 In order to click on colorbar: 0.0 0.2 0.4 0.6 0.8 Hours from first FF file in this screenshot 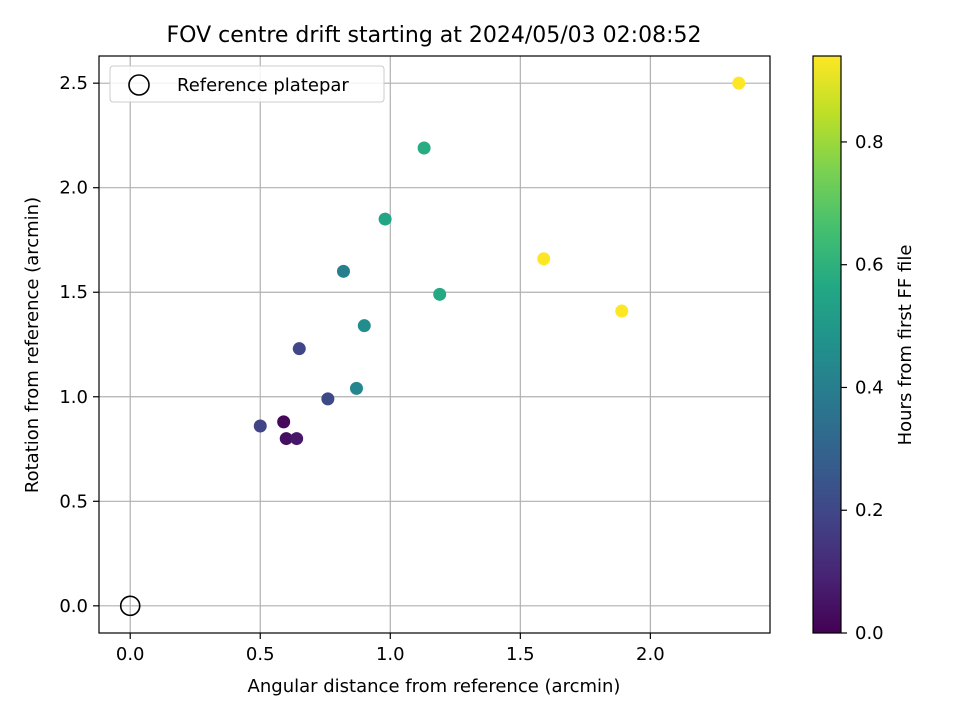, I will do `click(864, 349)`.